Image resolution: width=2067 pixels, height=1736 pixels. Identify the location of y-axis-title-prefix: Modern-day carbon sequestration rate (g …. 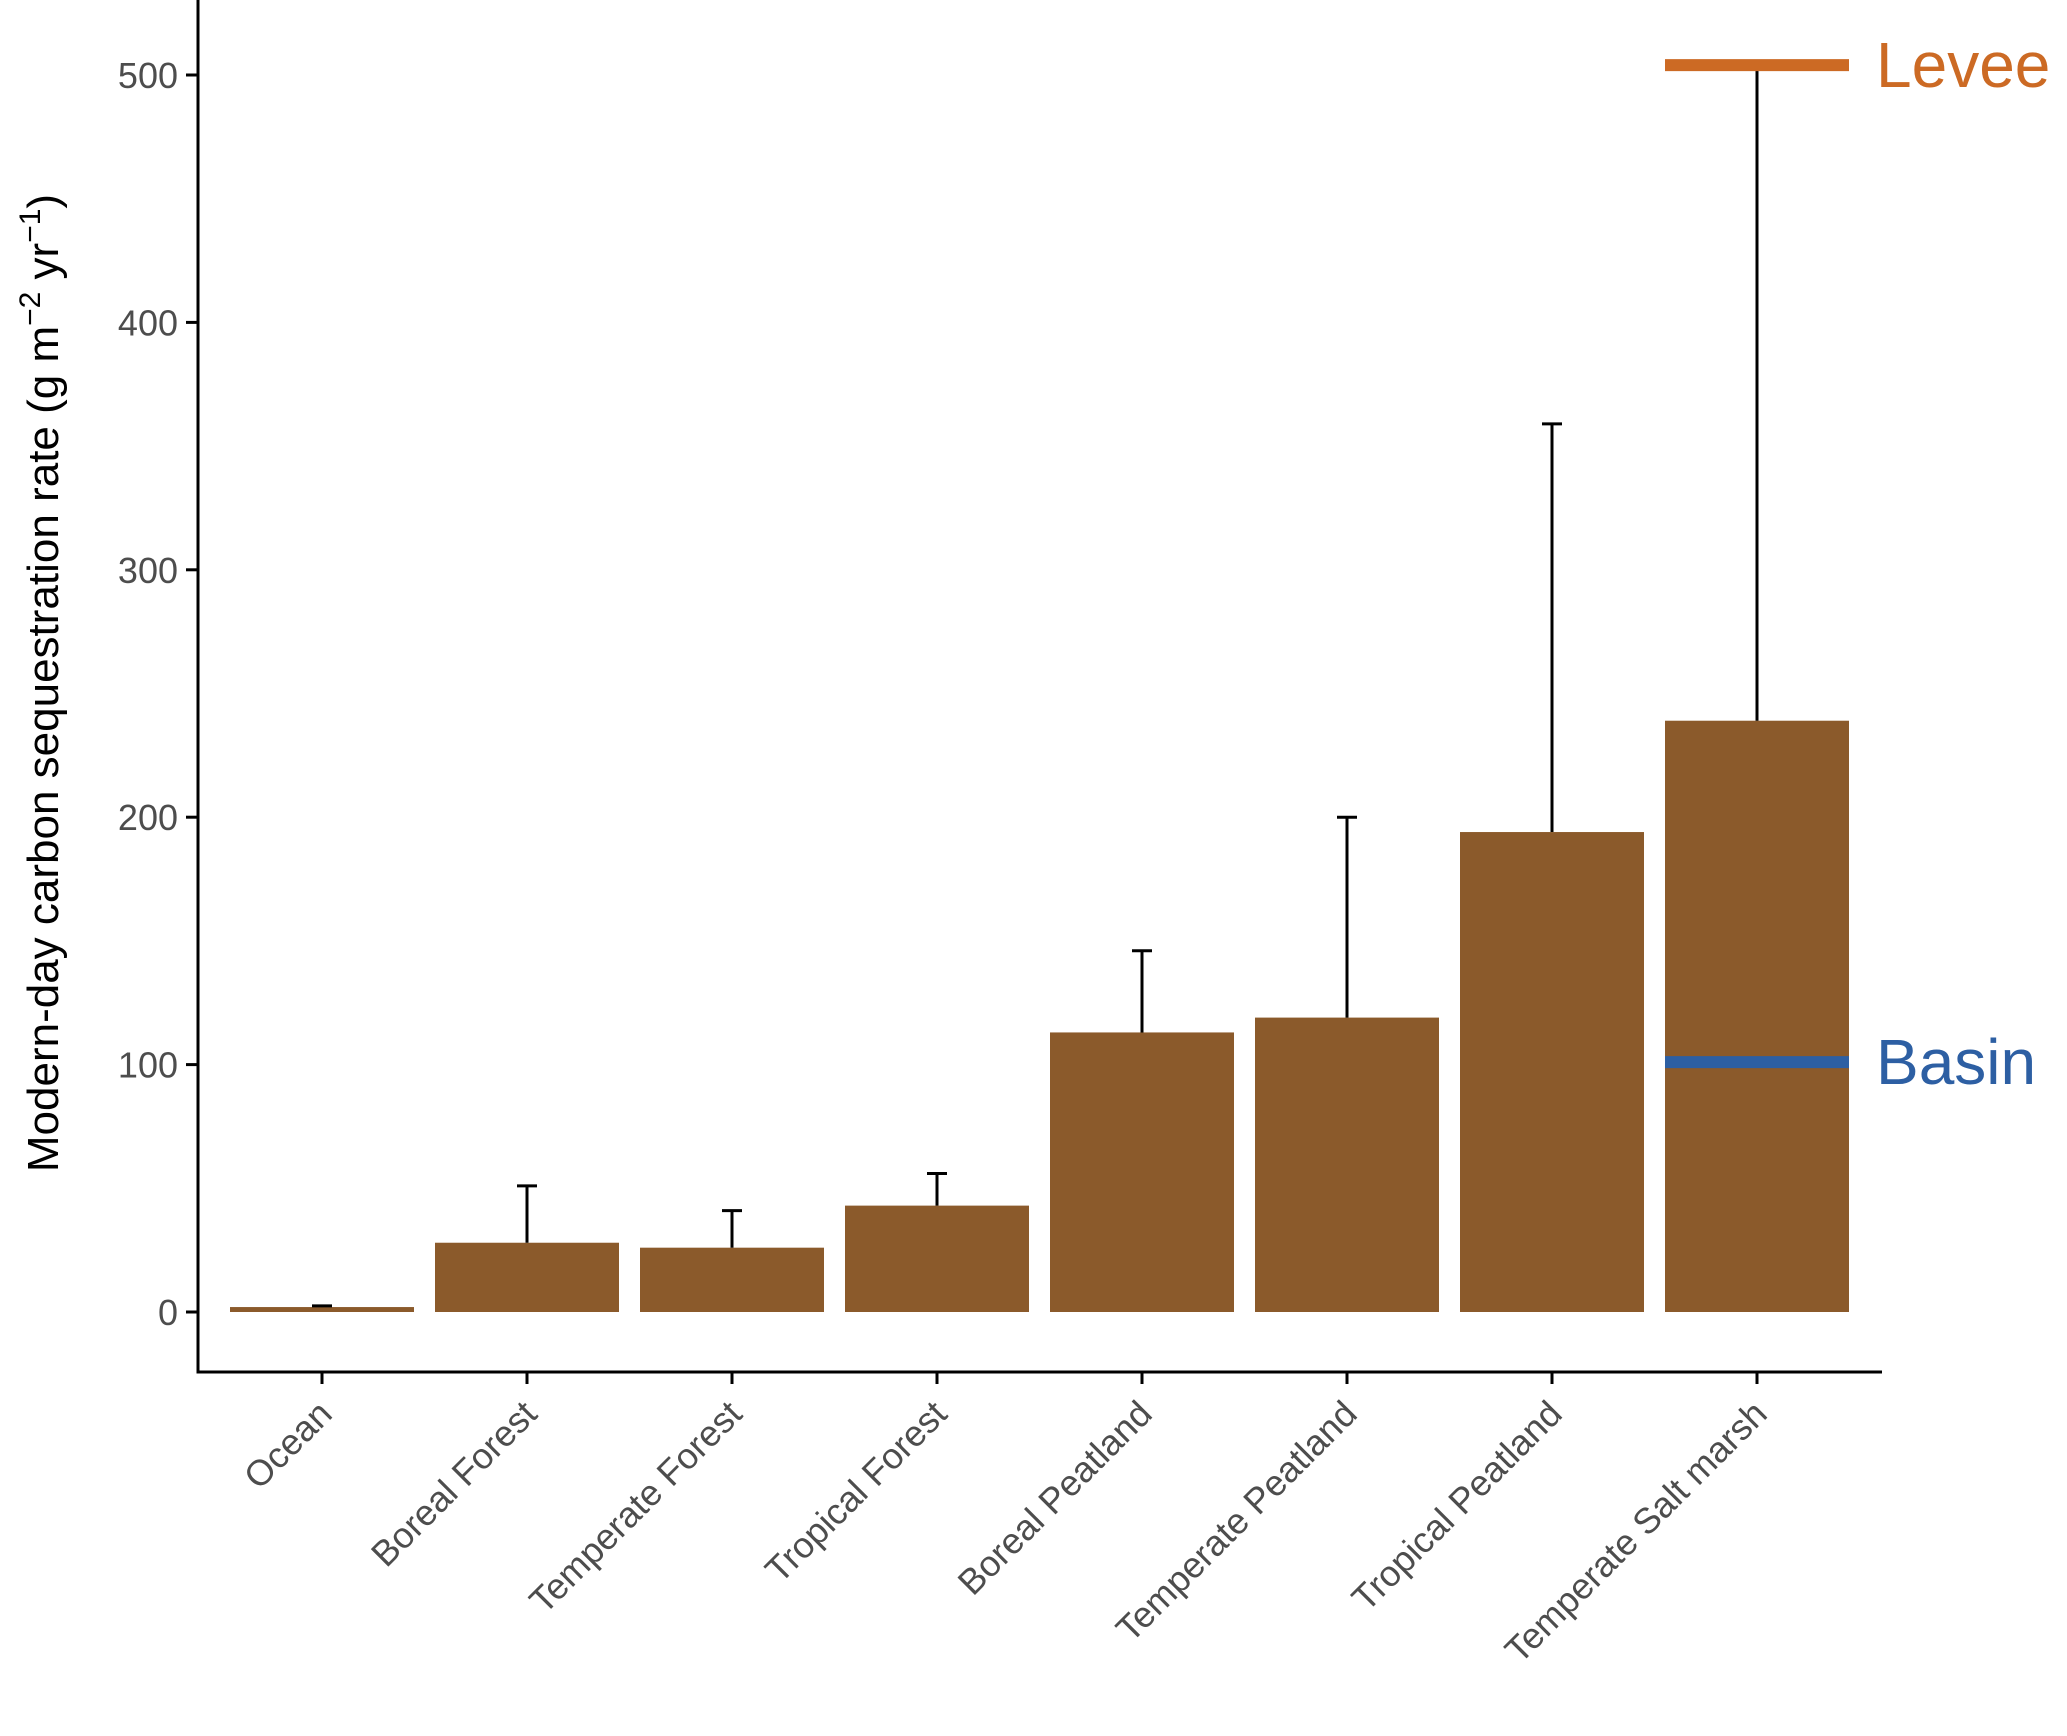
(43, 749).